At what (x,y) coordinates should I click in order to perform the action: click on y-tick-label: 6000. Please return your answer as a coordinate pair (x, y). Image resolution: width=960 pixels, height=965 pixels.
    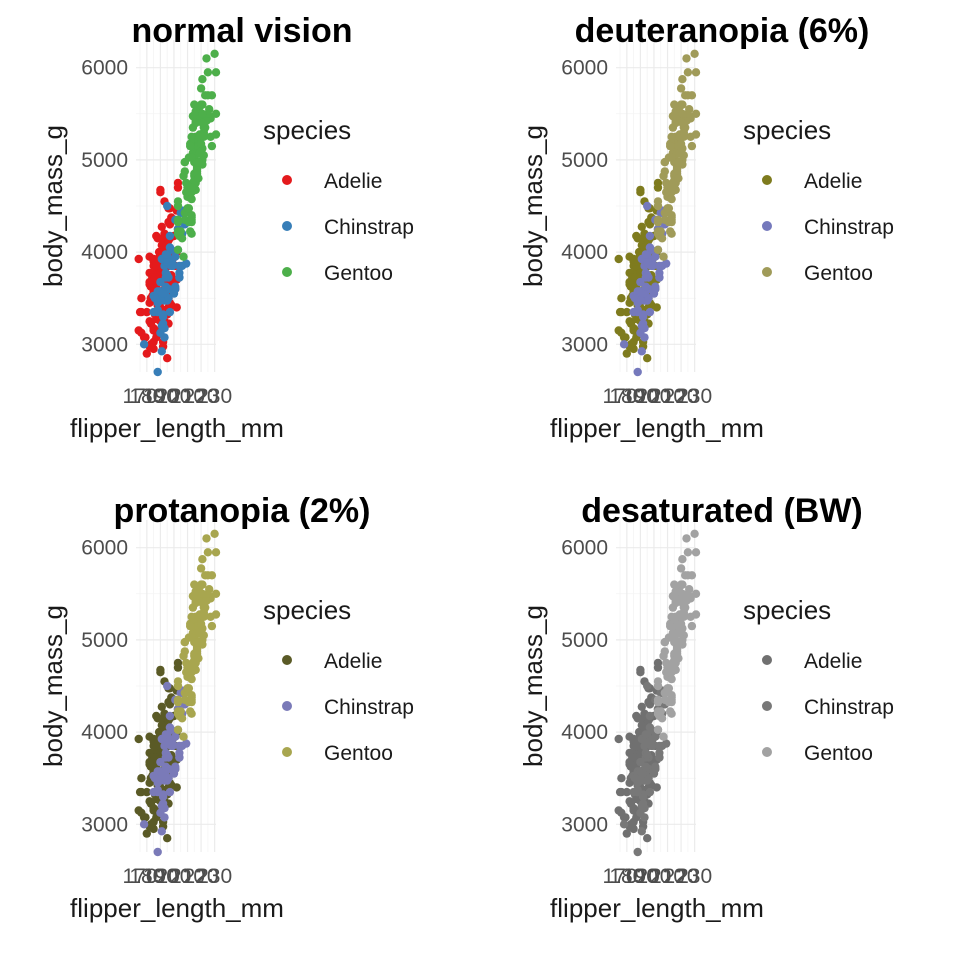
    Looking at the image, I should click on (584, 68).